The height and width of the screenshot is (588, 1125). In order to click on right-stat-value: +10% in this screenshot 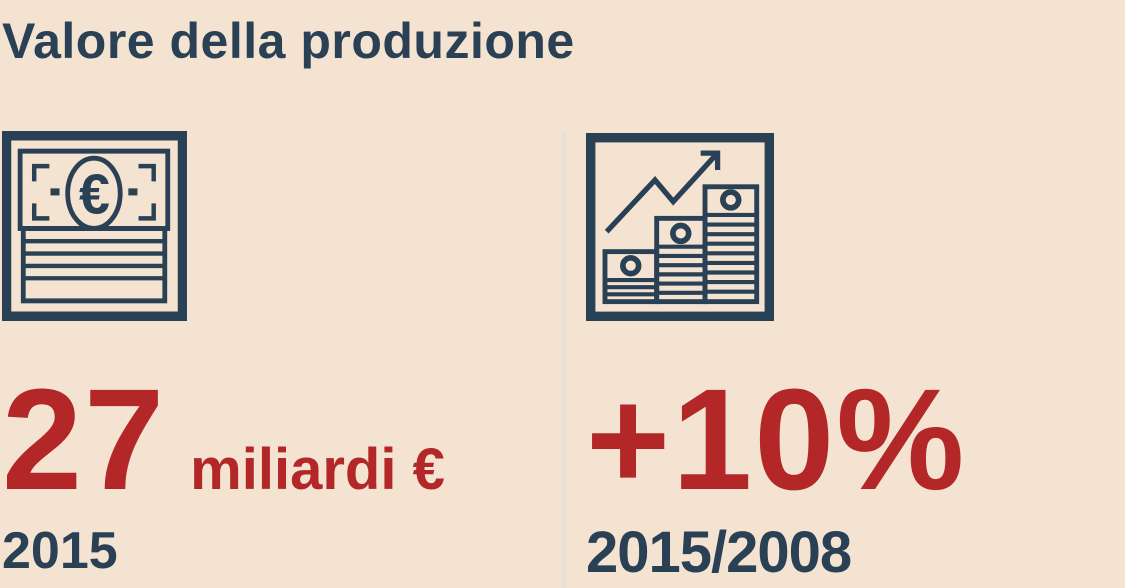, I will do `click(776, 439)`.